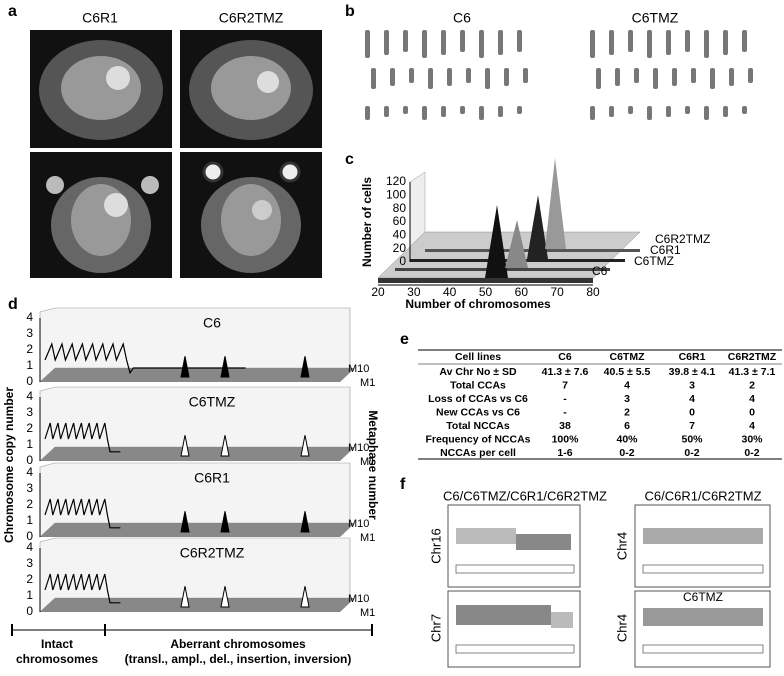  What do you see at coordinates (692, 412) in the screenshot?
I see `table-cell: 0` at bounding box center [692, 412].